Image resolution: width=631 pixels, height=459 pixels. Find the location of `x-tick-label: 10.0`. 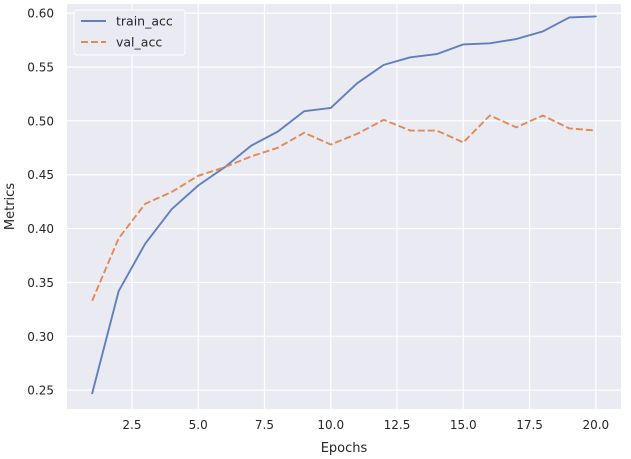

x-tick-label: 10.0 is located at coordinates (330, 425).